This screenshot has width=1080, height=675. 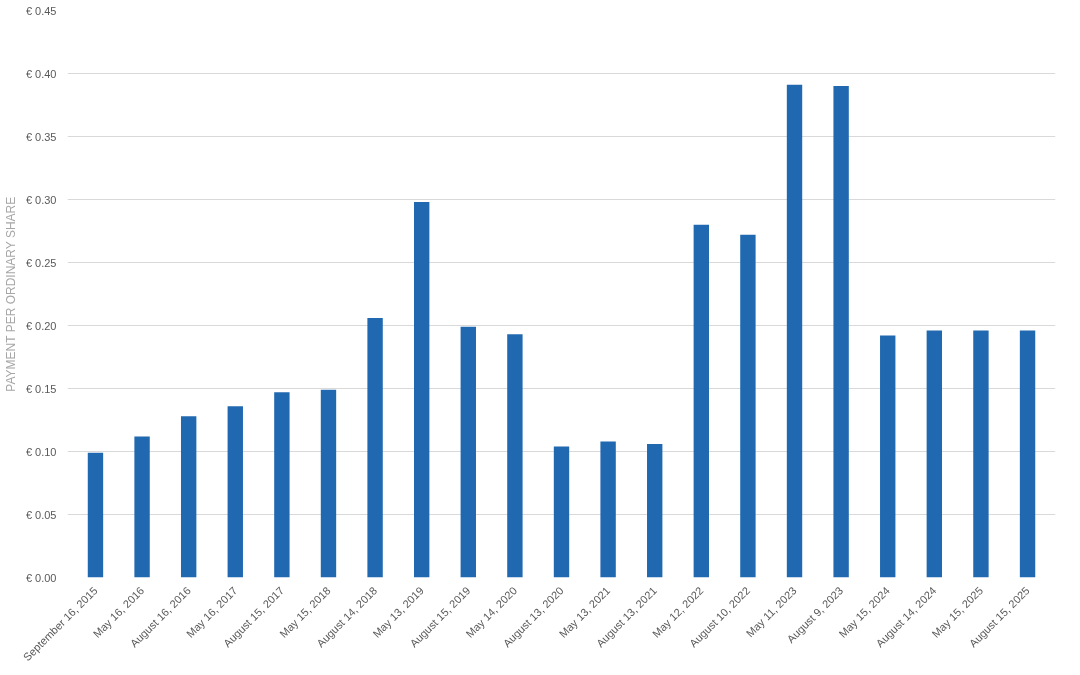 What do you see at coordinates (41, 325) in the screenshot?
I see `y-tick-label: € 0.20` at bounding box center [41, 325].